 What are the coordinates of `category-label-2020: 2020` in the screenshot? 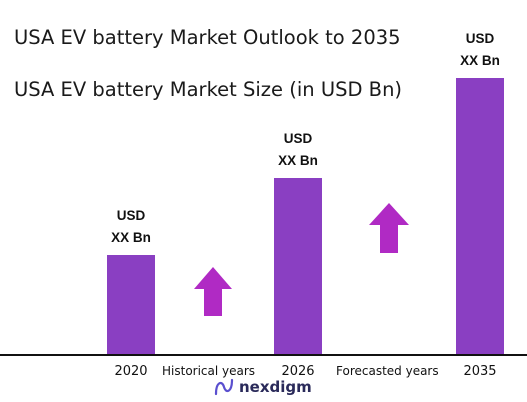 It's located at (131, 371).